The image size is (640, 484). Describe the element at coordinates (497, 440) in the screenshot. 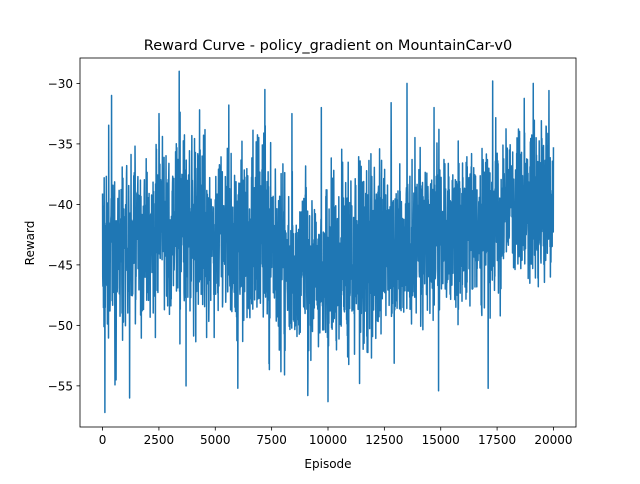

I see `x-tick-label: 17500` at that location.